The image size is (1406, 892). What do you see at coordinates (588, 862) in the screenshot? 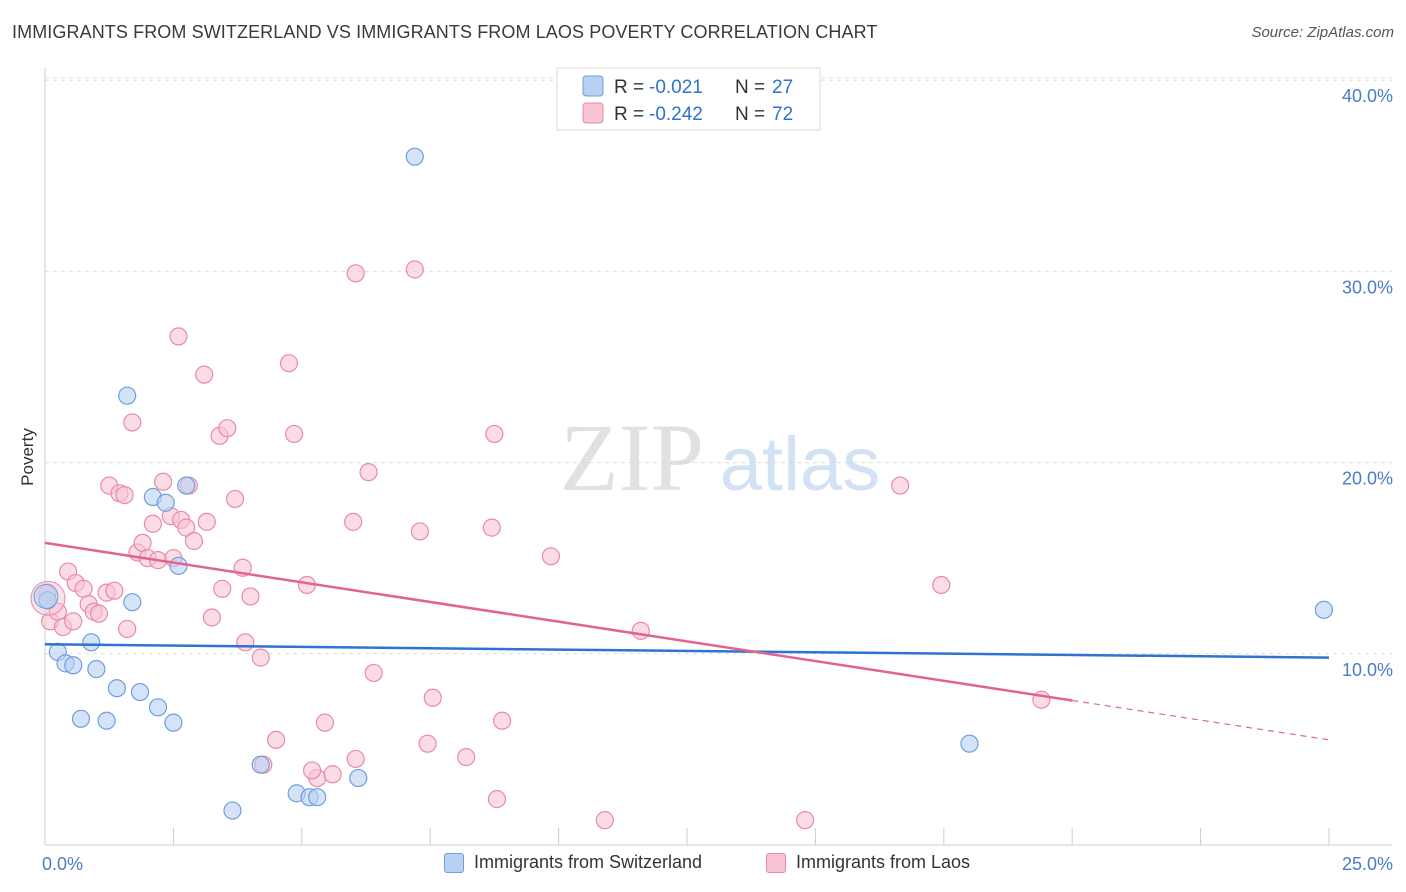
I see `legend-label-switzerland: Immigrants from Switzerland` at bounding box center [588, 862].